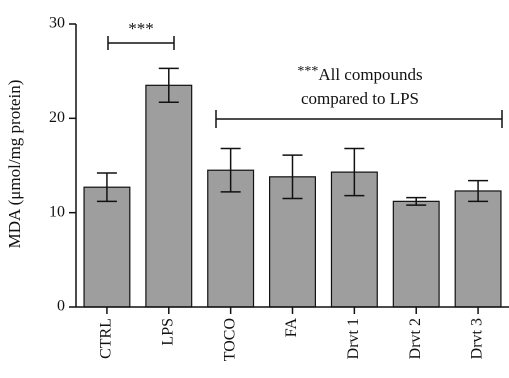 The height and width of the screenshot is (378, 509). I want to click on compounds-annotation-line2: compared to LPS, so click(360, 98).